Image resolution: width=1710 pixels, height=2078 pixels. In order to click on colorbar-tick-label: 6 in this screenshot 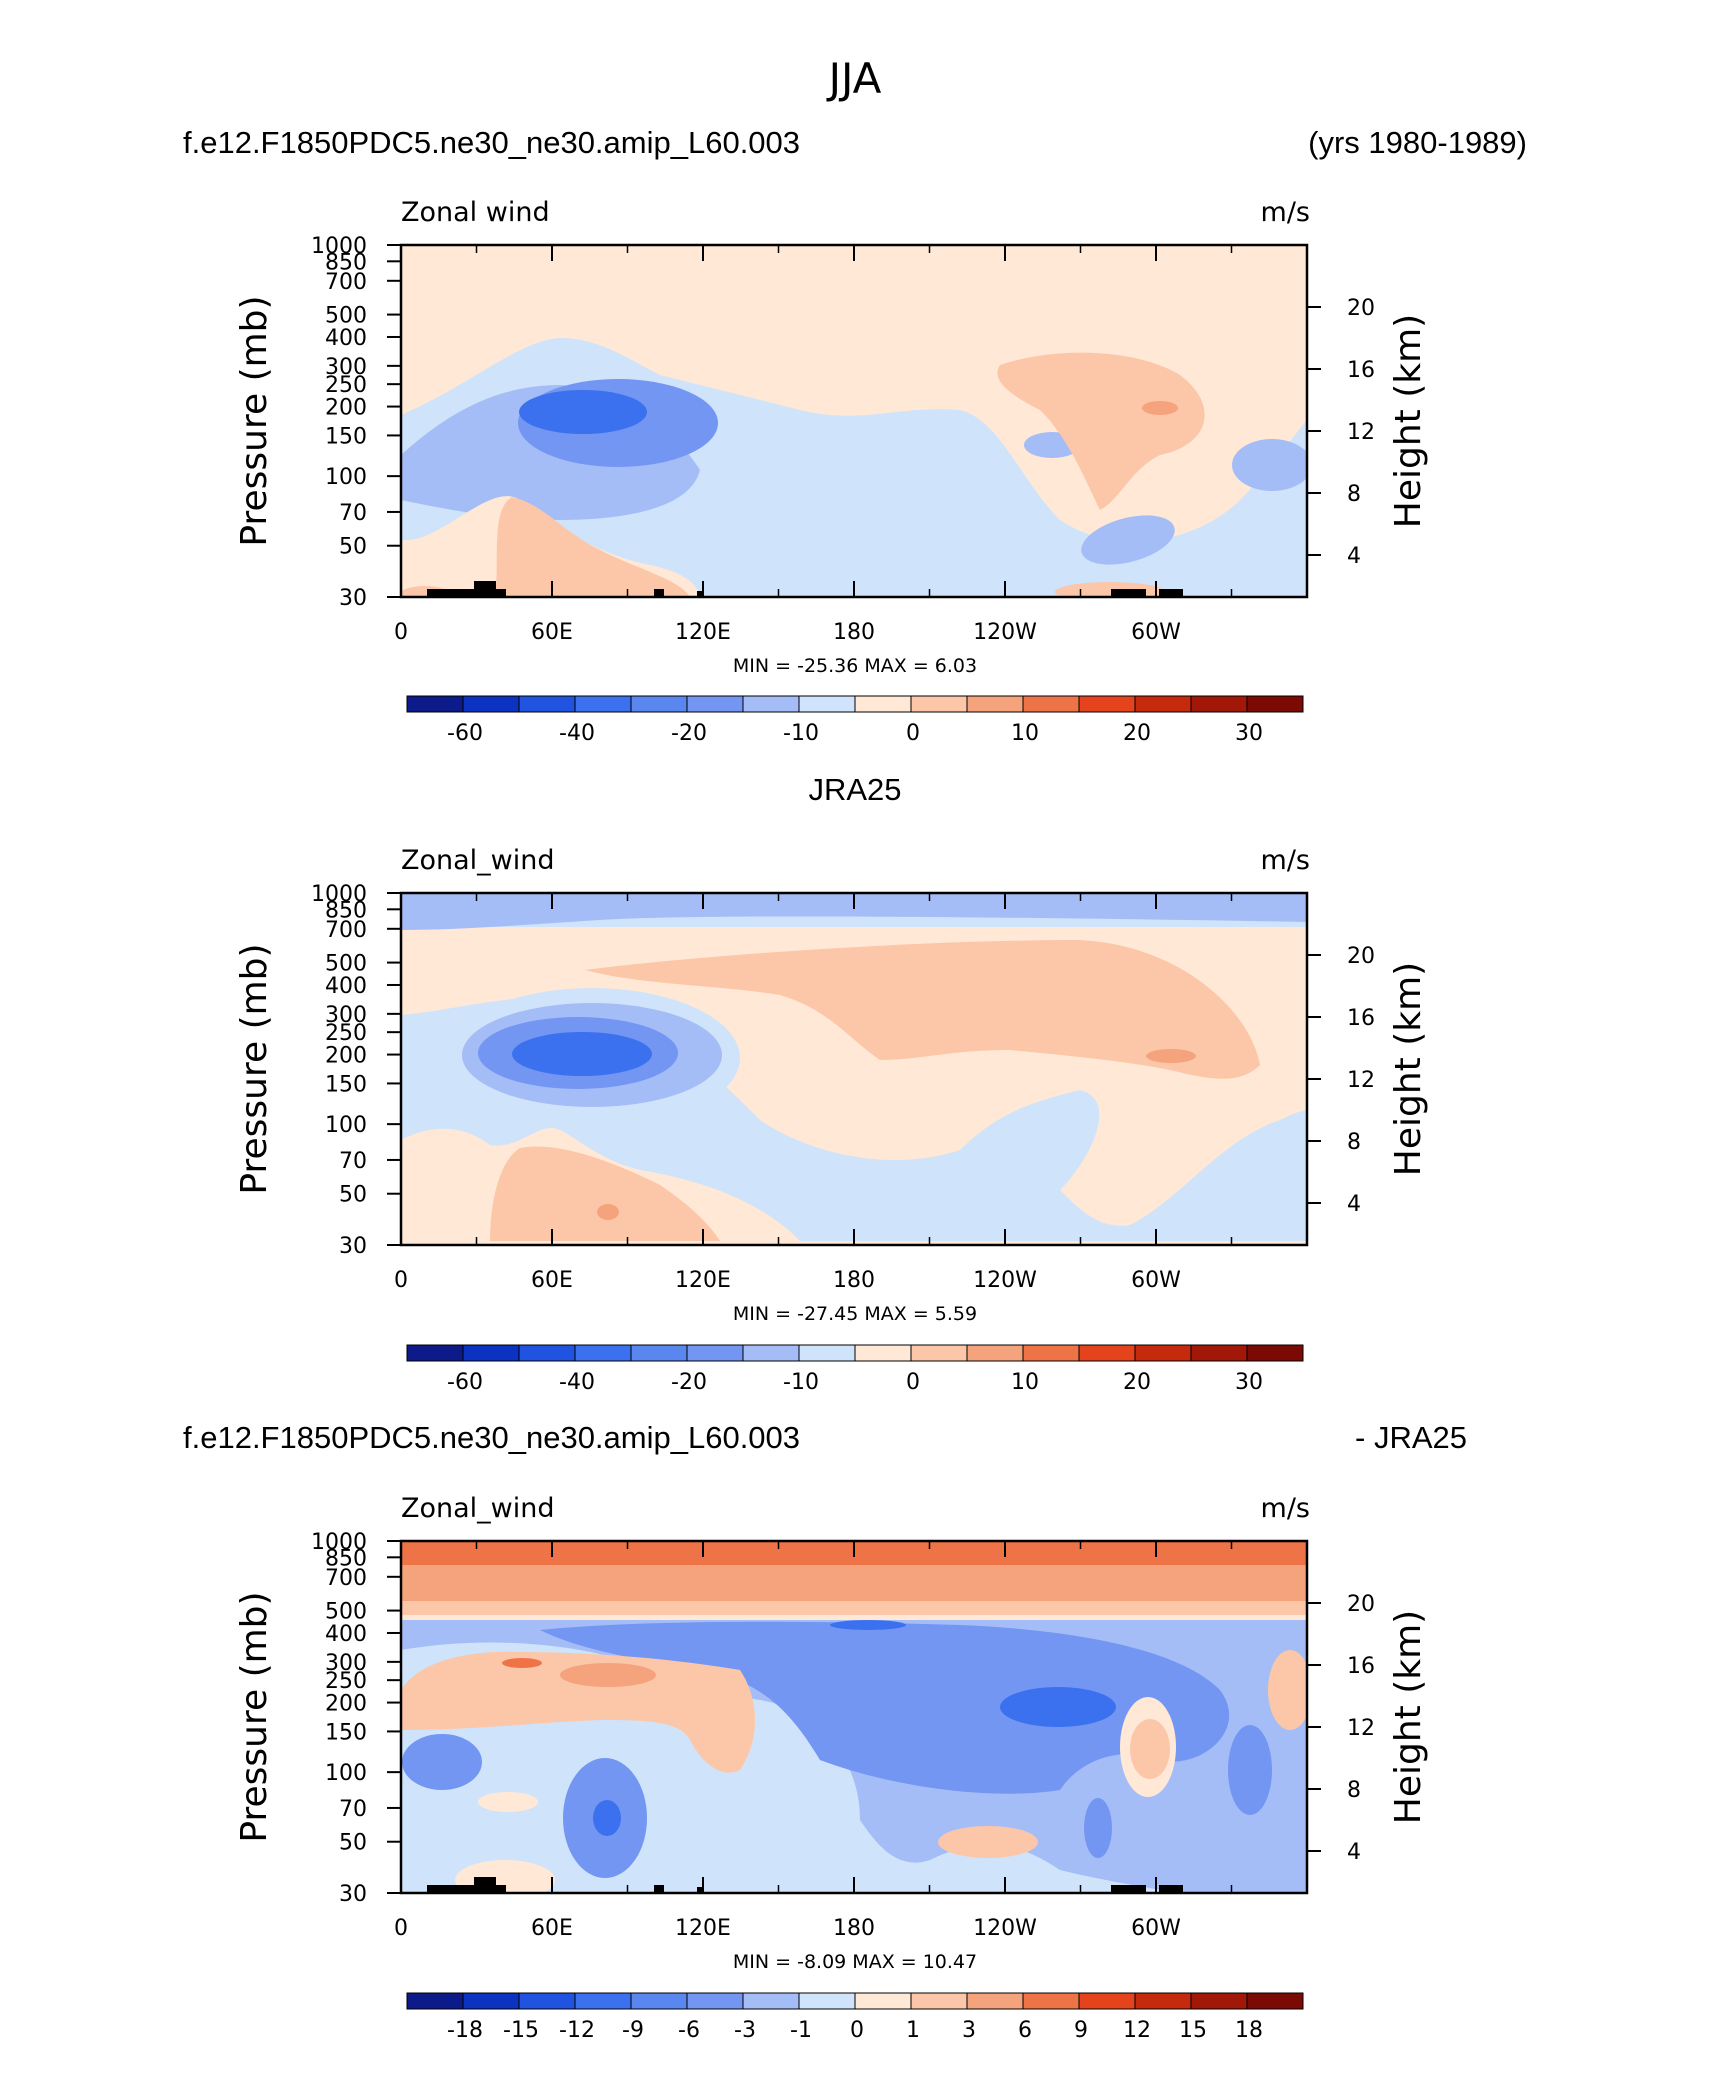, I will do `click(1025, 2030)`.